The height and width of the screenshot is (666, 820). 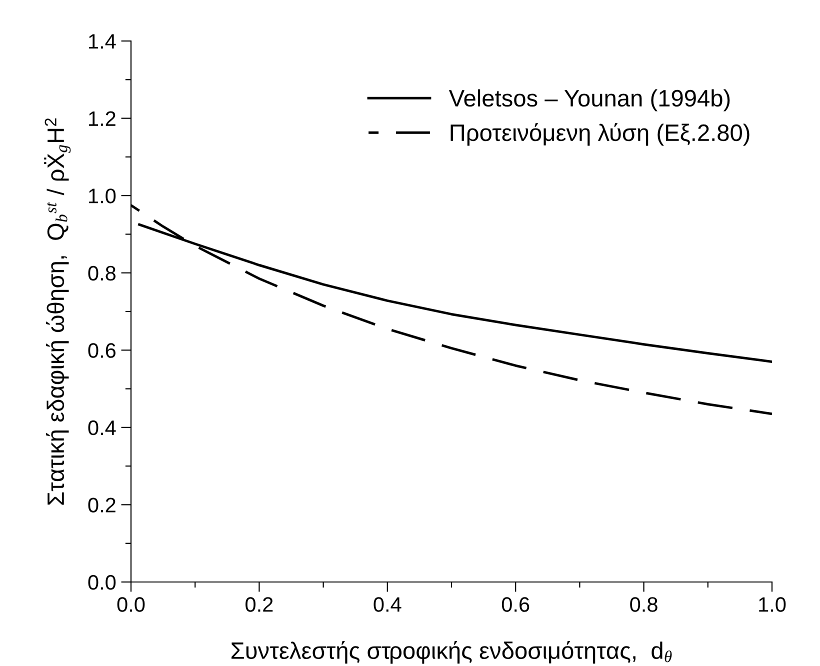 I want to click on x-tick-label: 0.0, so click(x=131, y=604).